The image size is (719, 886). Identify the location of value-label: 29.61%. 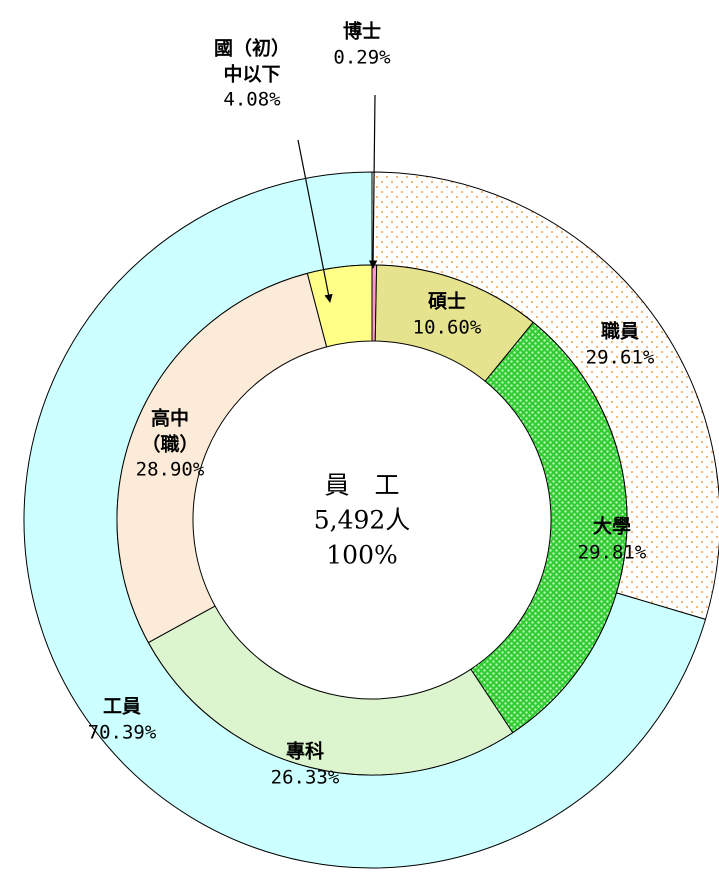
(620, 357).